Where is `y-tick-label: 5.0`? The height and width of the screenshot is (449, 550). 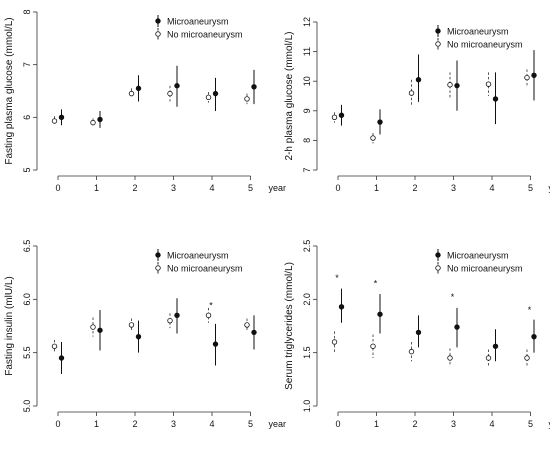 y-tick-label: 5.0 is located at coordinates (27, 406).